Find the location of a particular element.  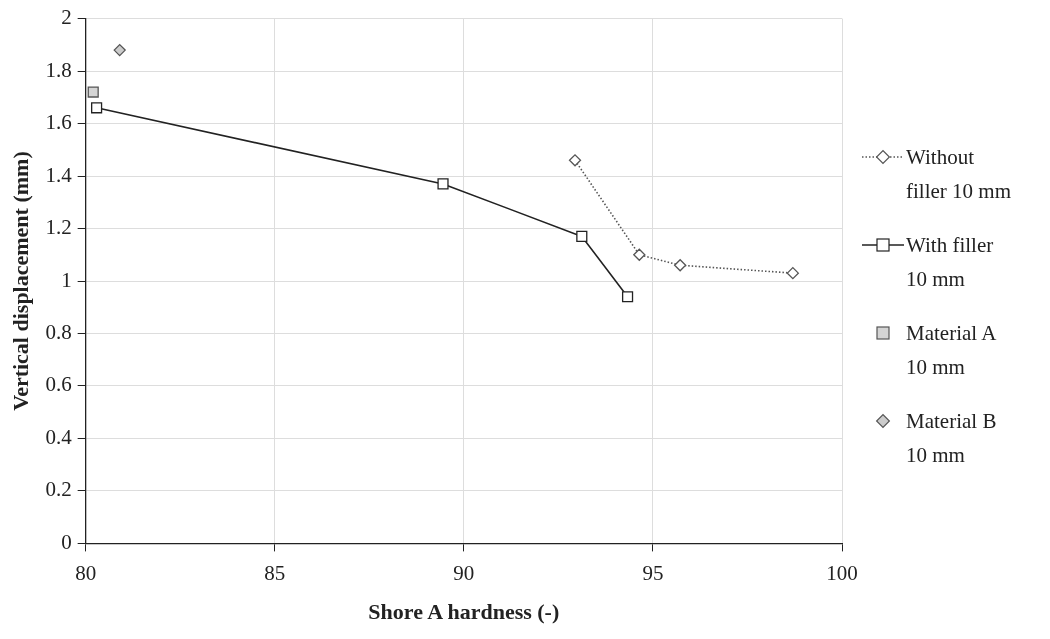

y-tick-label: 0.8 is located at coordinates (58, 332).